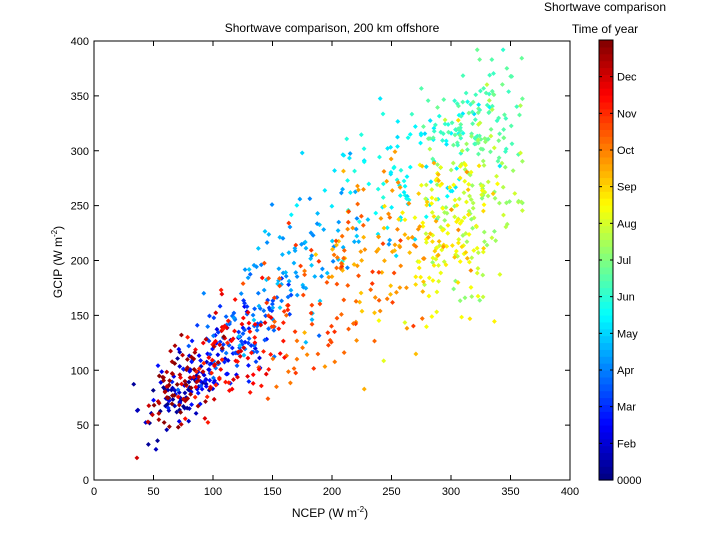 The image size is (720, 540). I want to click on colorbar-tick-label: Apr, so click(625, 371).